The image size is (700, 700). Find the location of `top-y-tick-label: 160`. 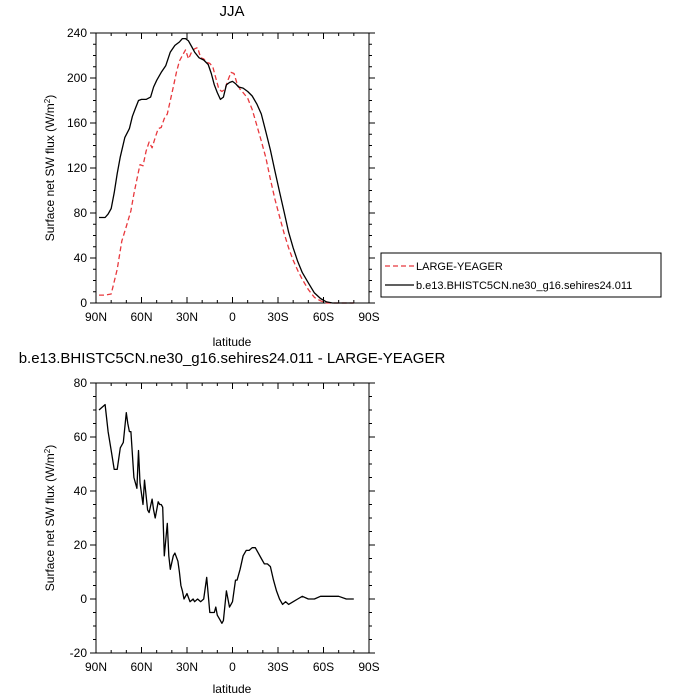

top-y-tick-label: 160 is located at coordinates (77, 123).